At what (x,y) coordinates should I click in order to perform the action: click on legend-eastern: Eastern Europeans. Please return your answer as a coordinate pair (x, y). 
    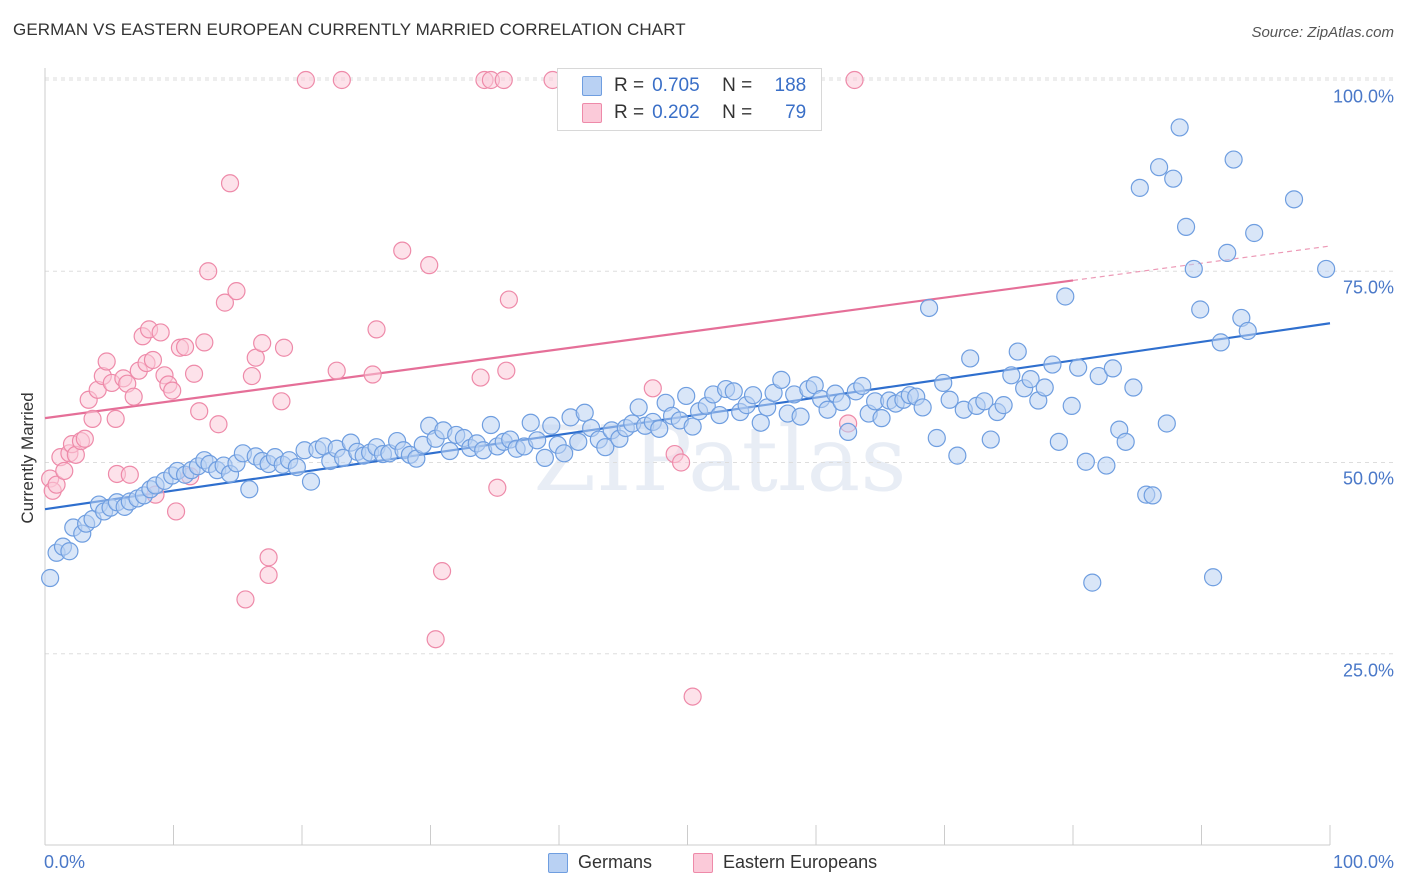
    Looking at the image, I should click on (785, 862).